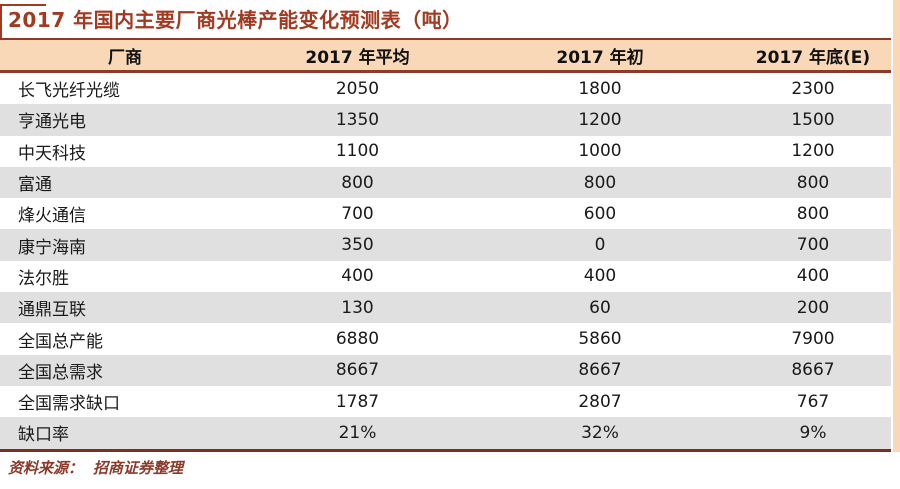 This screenshot has height=489, width=900. What do you see at coordinates (600, 308) in the screenshot?
I see `value-cell: 60` at bounding box center [600, 308].